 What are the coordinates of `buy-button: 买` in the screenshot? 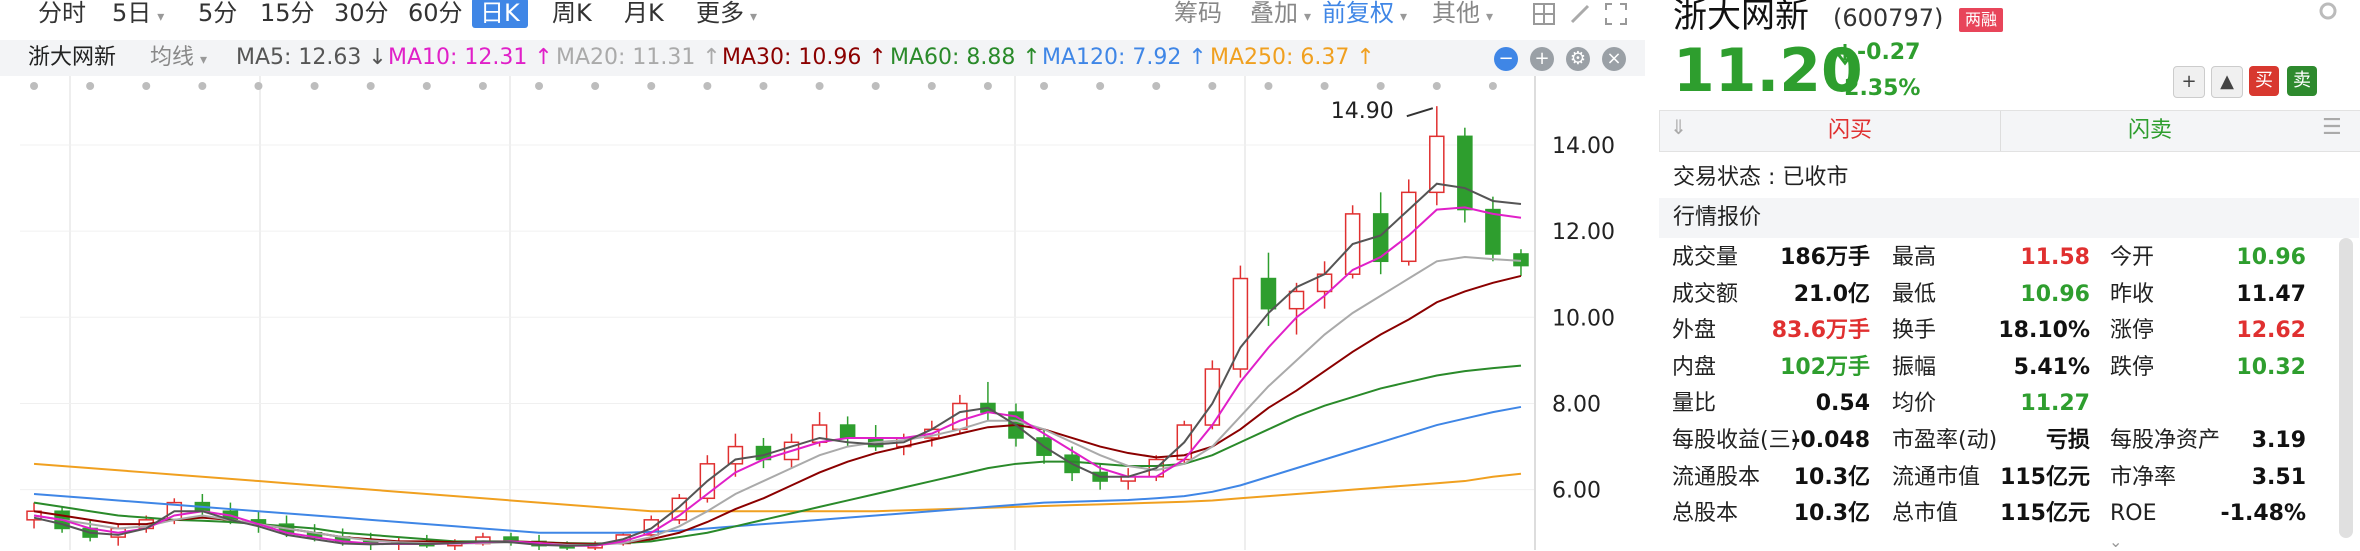 It's located at (2264, 81).